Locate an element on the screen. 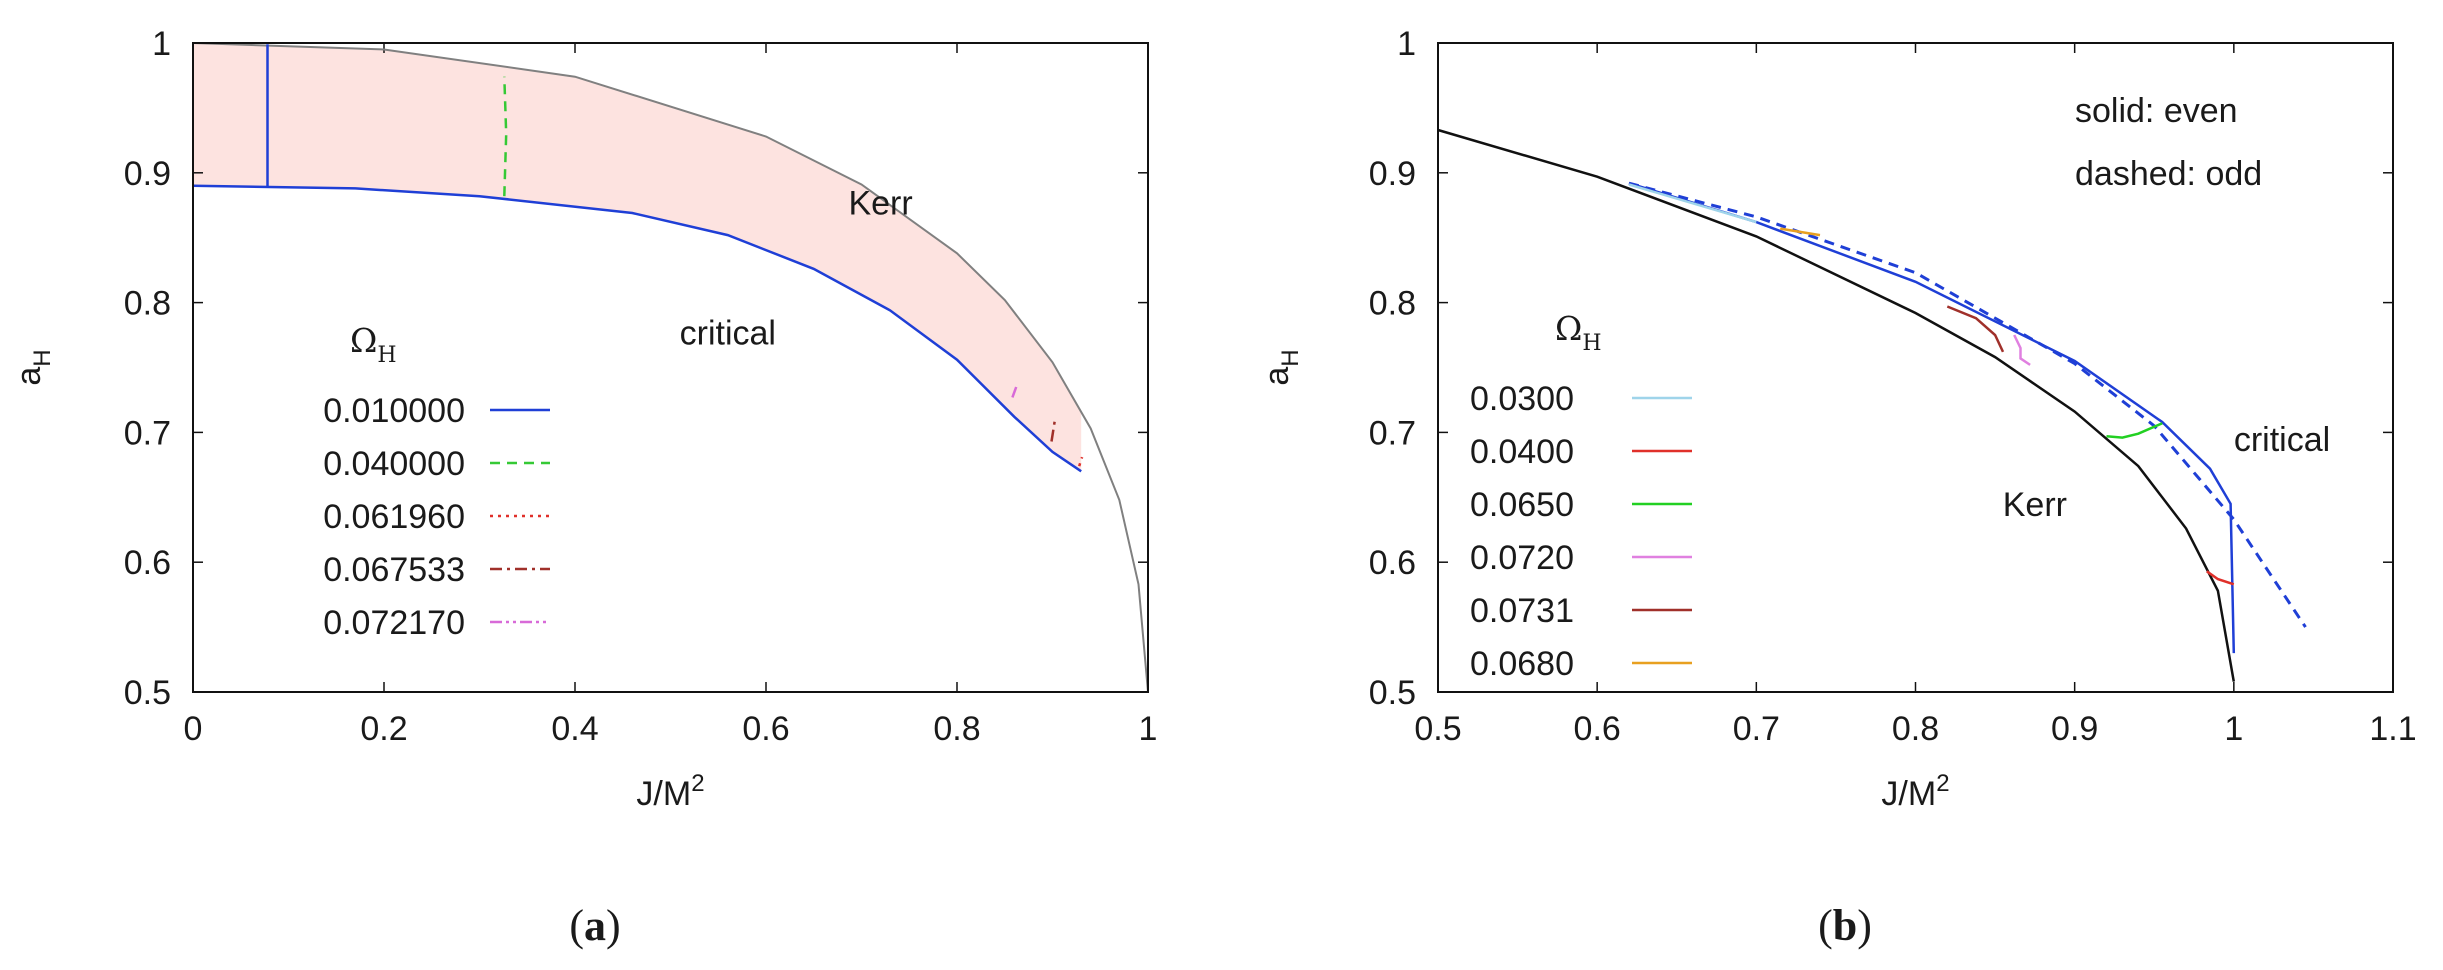 This screenshot has height=970, width=2443. legend-label: 0.067533 is located at coordinates (394, 570).